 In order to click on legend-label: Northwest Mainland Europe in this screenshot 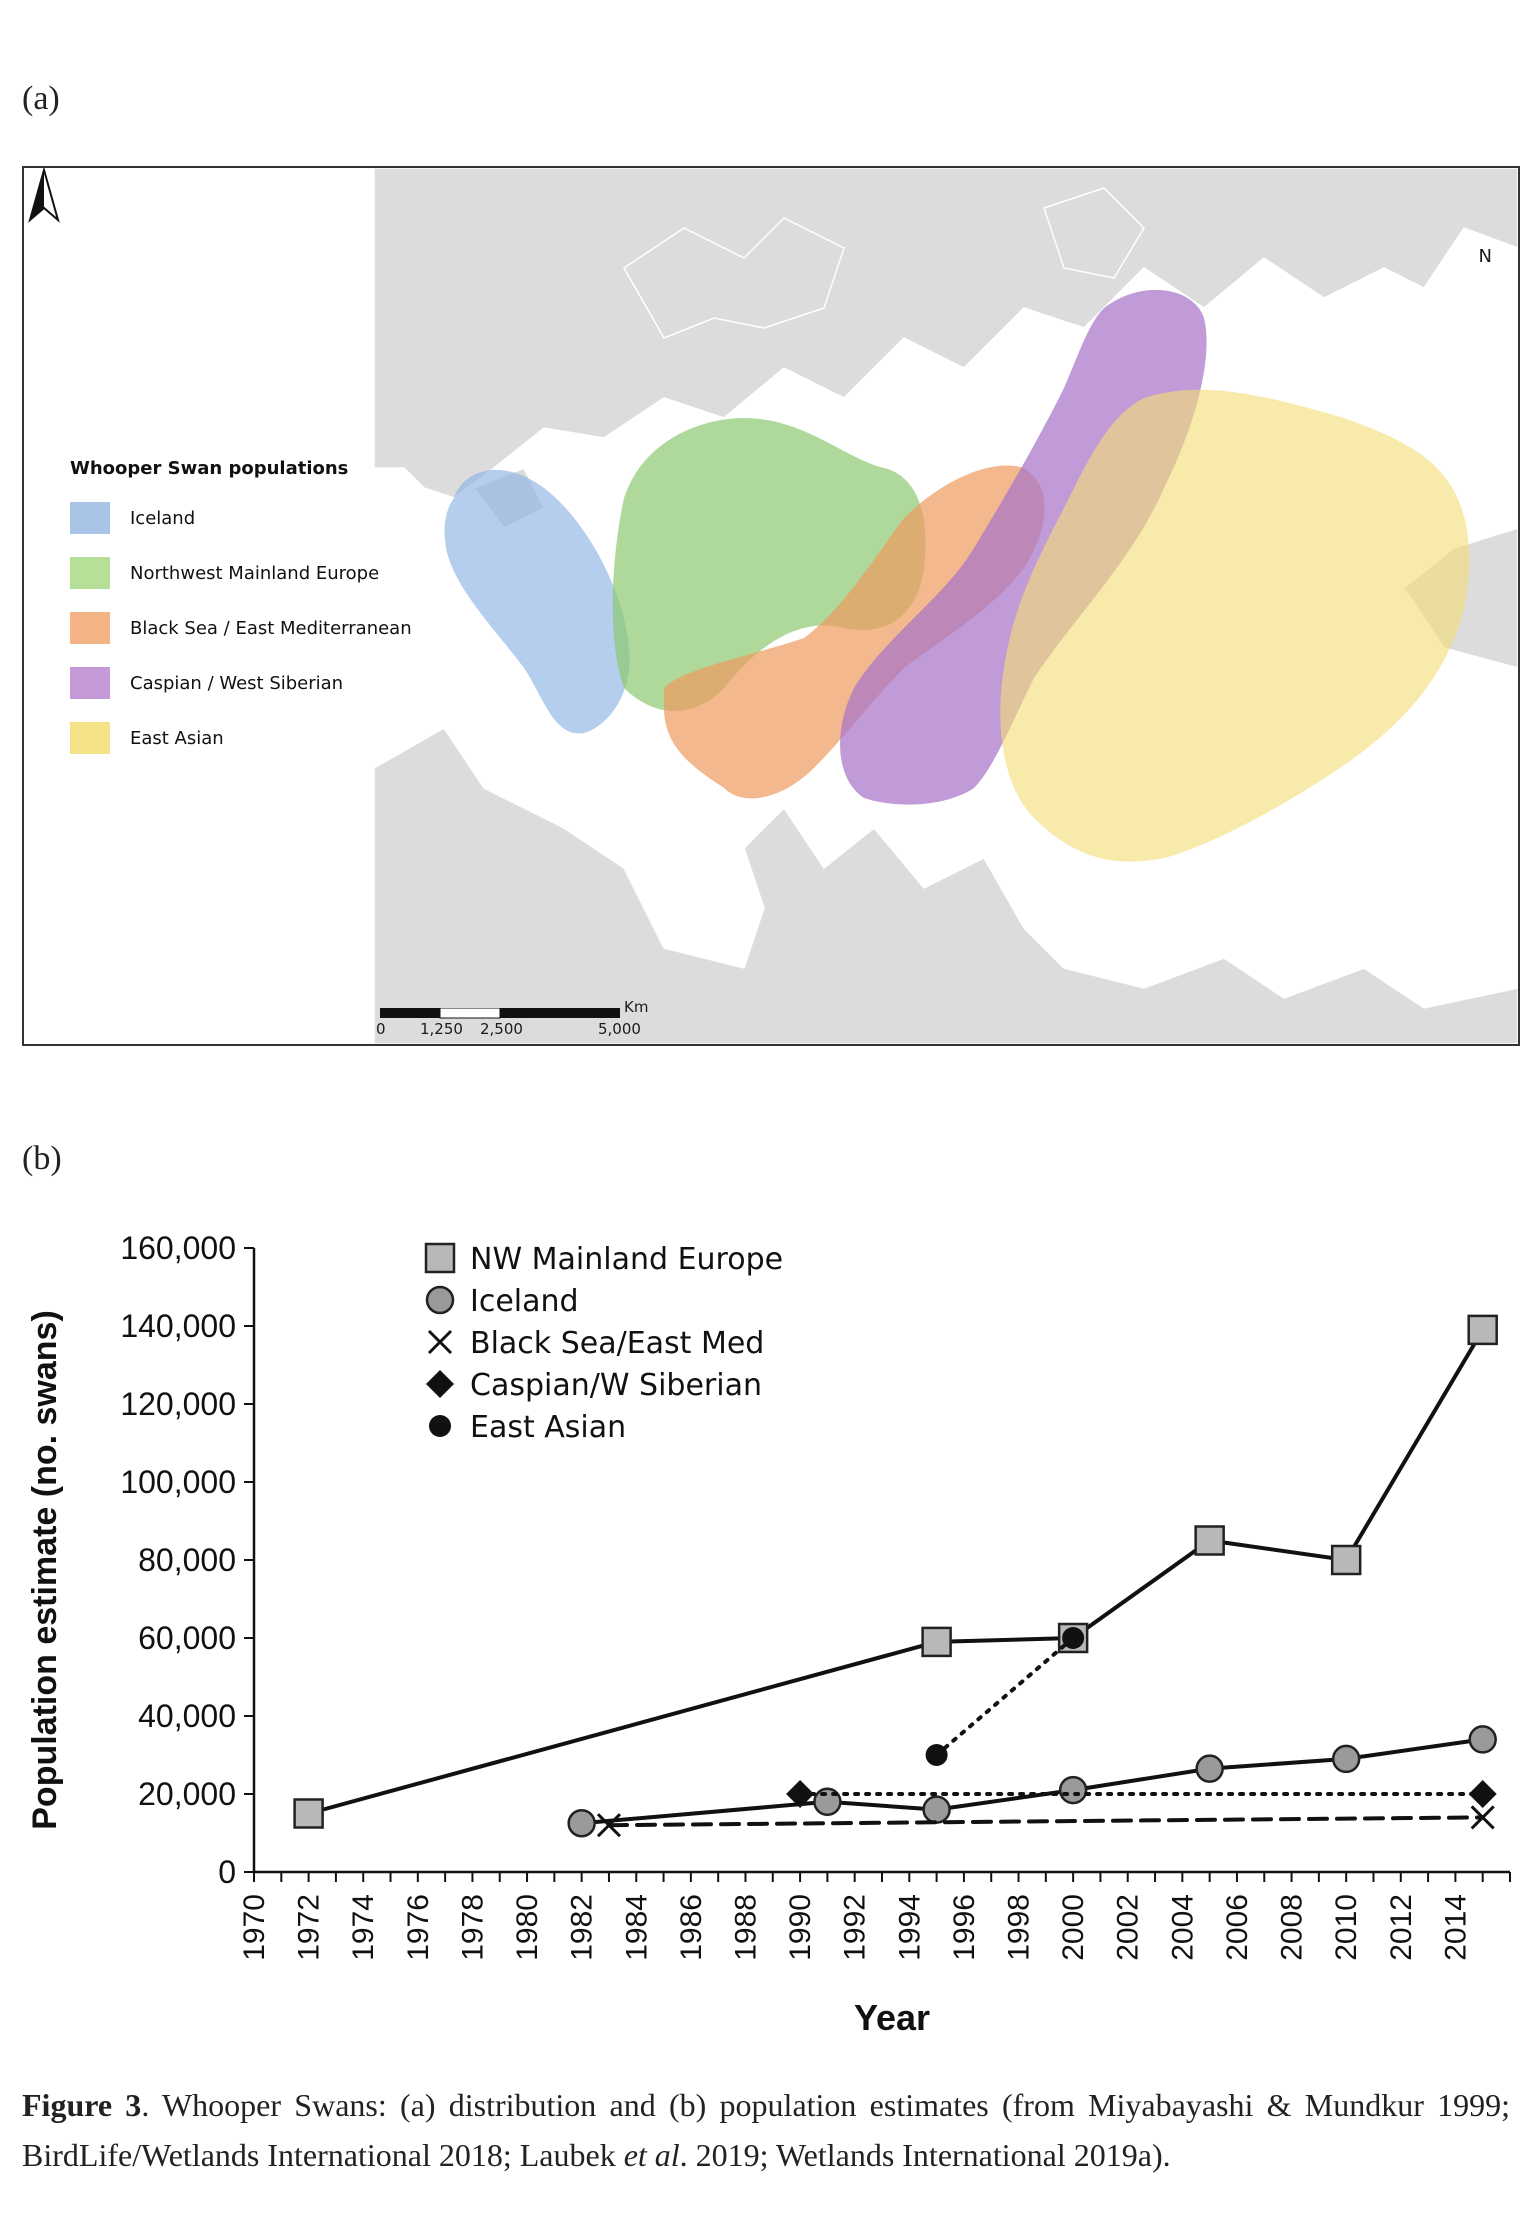, I will do `click(255, 573)`.